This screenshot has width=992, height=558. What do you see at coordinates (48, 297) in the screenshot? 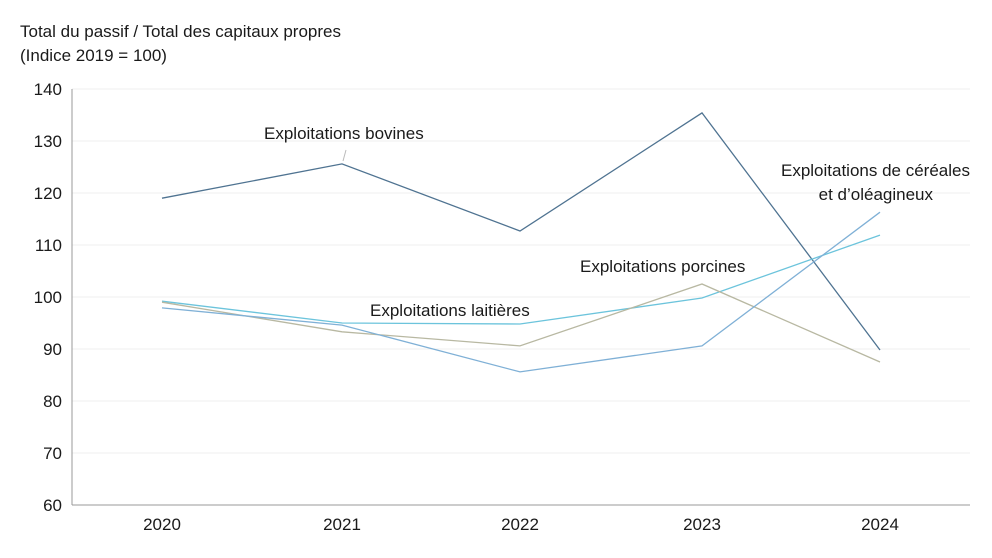
I see `y-tick-label: 100` at bounding box center [48, 297].